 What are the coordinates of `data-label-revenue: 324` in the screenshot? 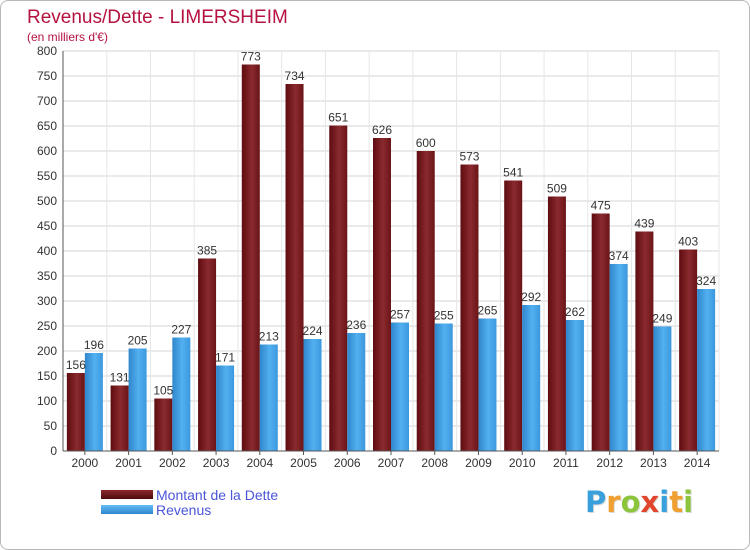 It's located at (706, 281).